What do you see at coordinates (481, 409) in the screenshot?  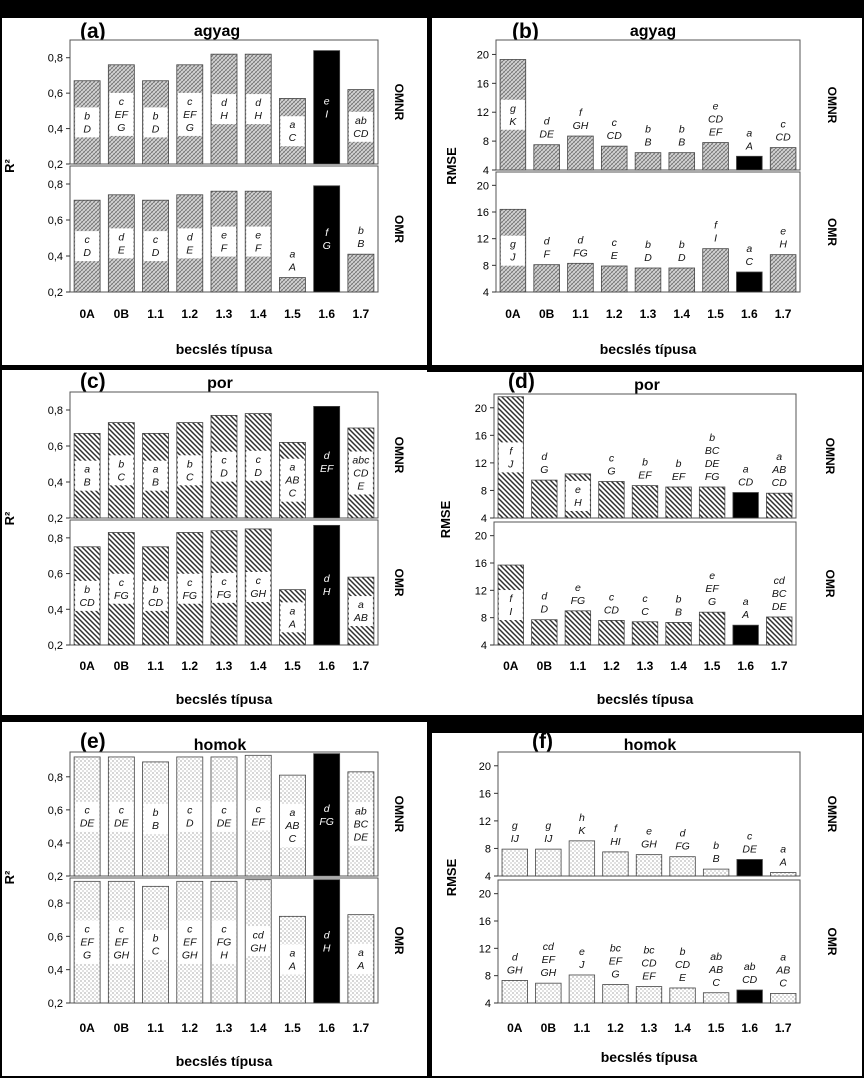 I see `y-tick-label: 20` at bounding box center [481, 409].